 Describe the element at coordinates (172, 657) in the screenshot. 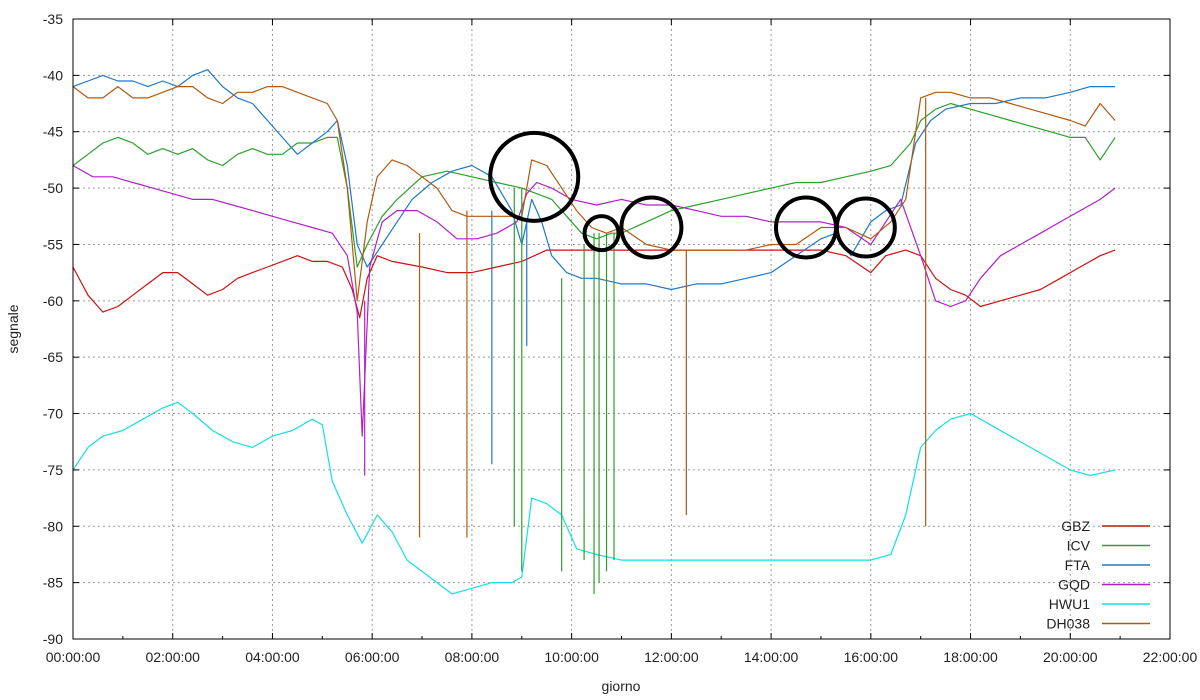

I see `x-tick-label: 02:00:00` at that location.